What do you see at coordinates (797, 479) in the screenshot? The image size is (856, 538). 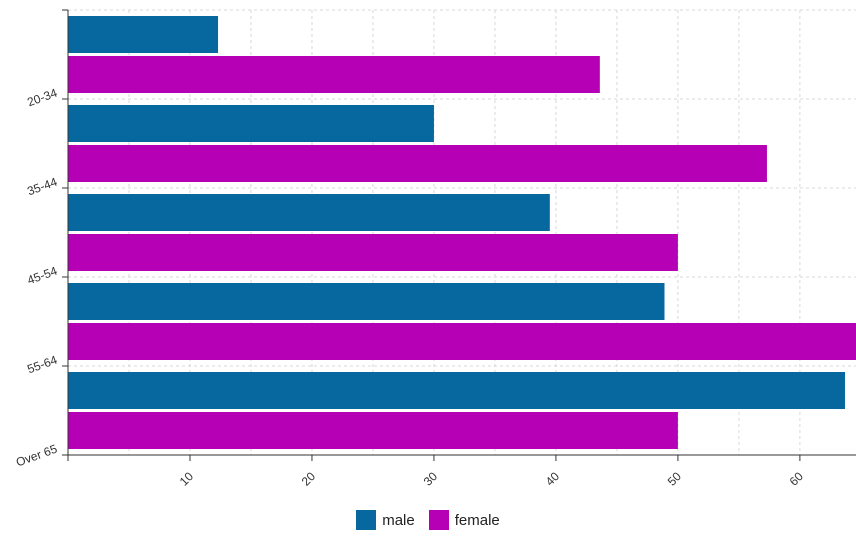 I see `x-tick-label: 60` at bounding box center [797, 479].